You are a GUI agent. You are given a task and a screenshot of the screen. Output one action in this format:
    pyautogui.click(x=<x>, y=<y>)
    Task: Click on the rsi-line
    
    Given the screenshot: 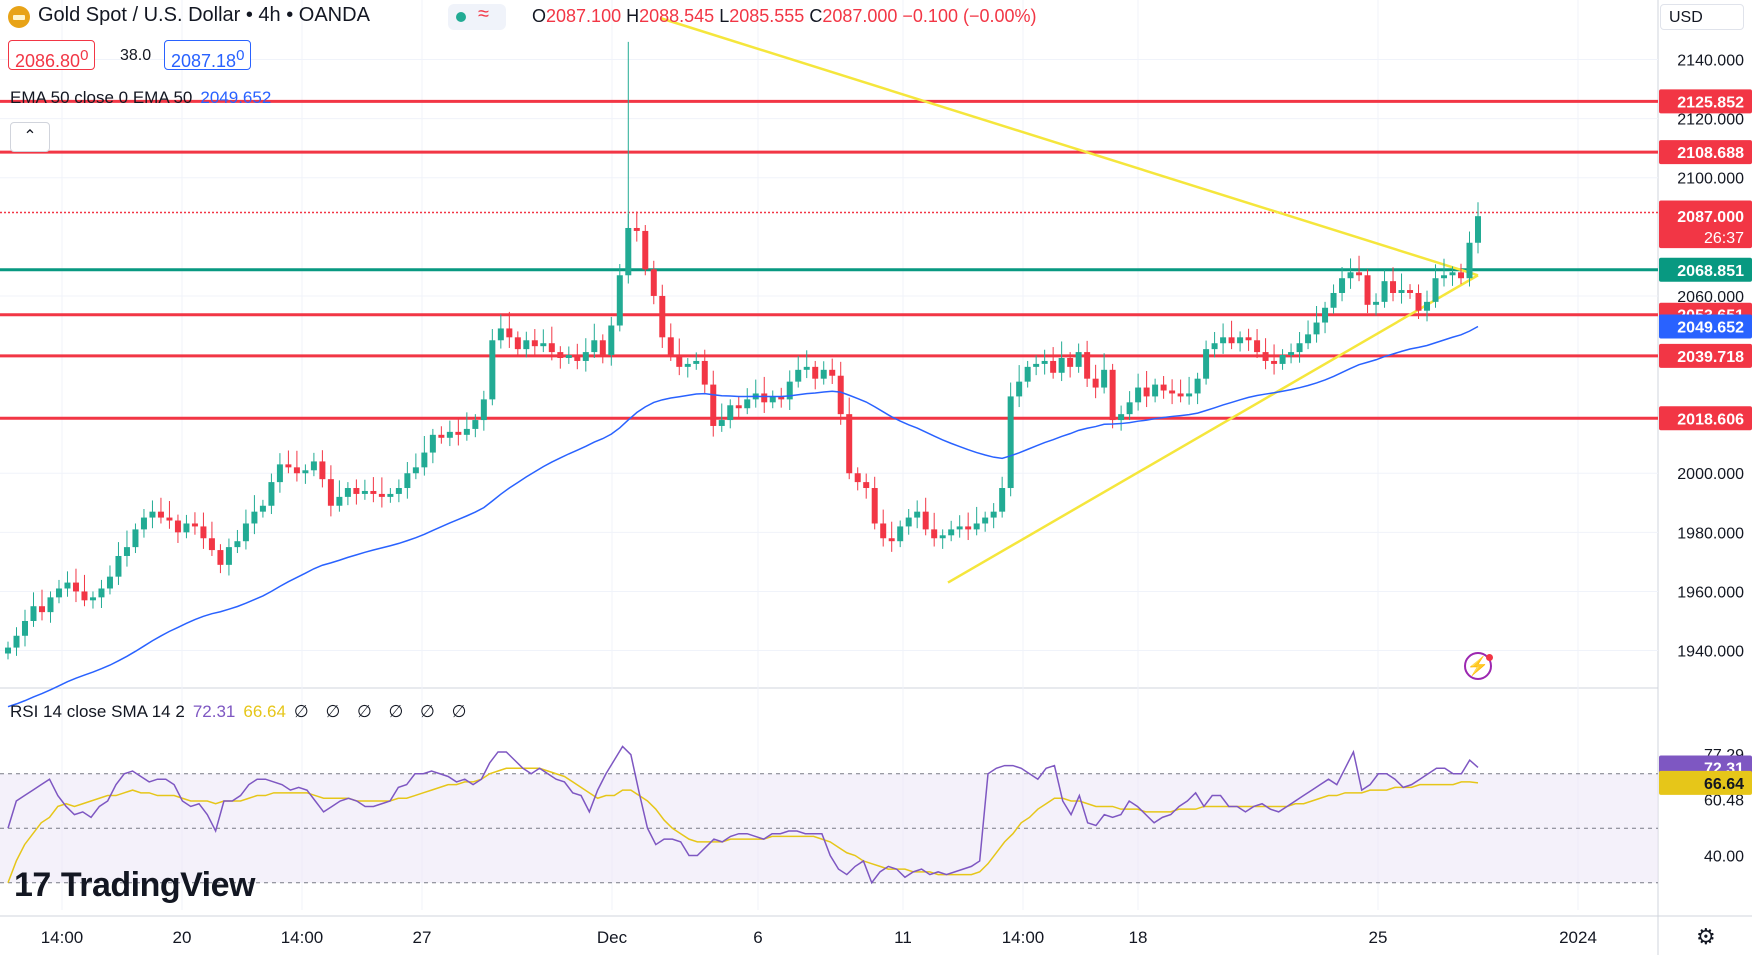 What is the action you would take?
    pyautogui.click(x=743, y=815)
    